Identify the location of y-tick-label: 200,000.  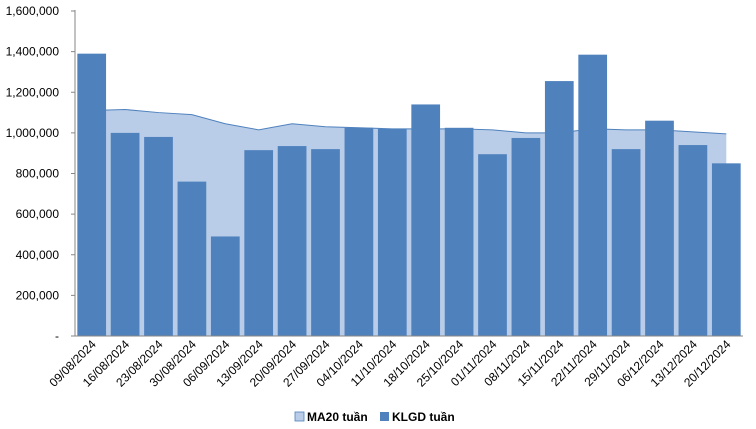
(38, 295).